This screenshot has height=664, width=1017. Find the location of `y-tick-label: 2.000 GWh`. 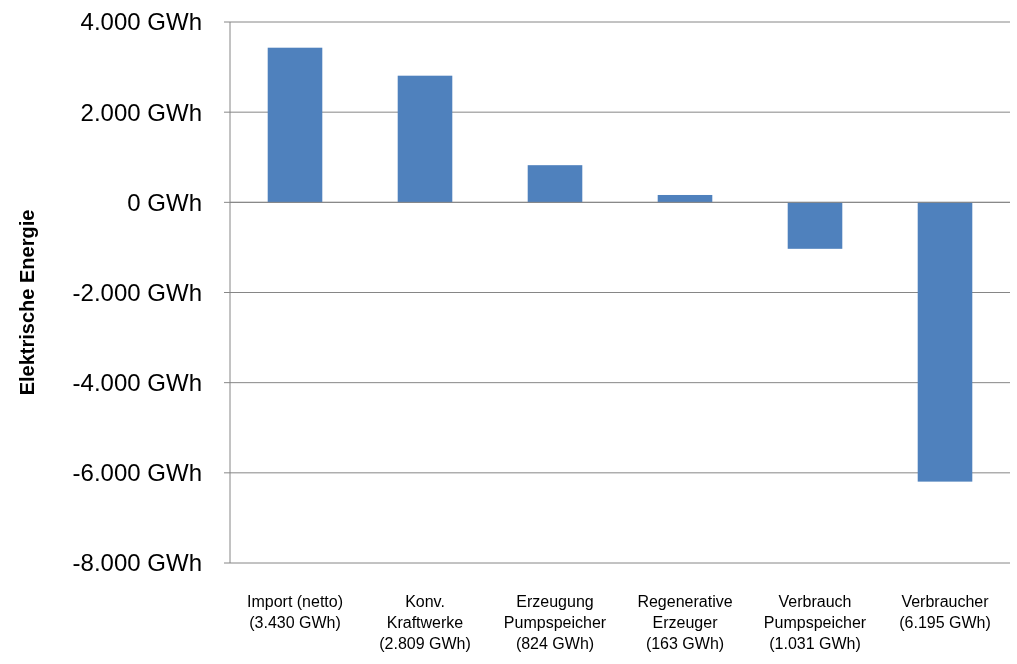

y-tick-label: 2.000 GWh is located at coordinates (141, 112).